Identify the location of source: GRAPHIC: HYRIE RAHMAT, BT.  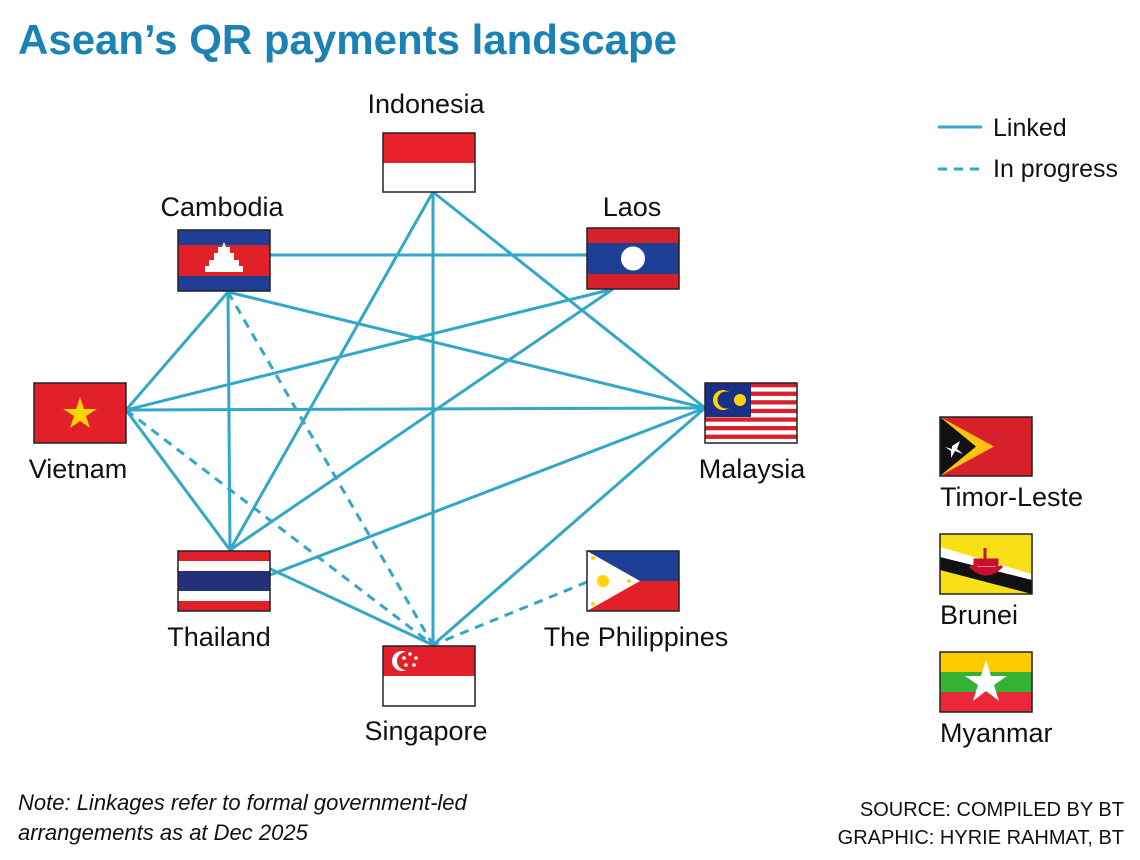
(981, 838).